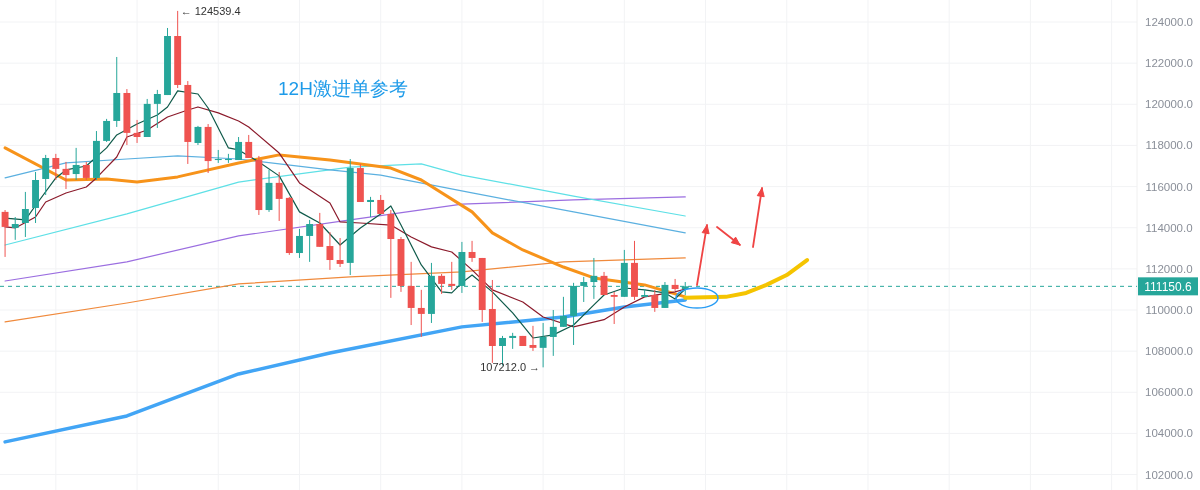 Image resolution: width=1200 pixels, height=490 pixels. Describe the element at coordinates (1169, 351) in the screenshot. I see `y-tick-label: 108000.0` at that location.